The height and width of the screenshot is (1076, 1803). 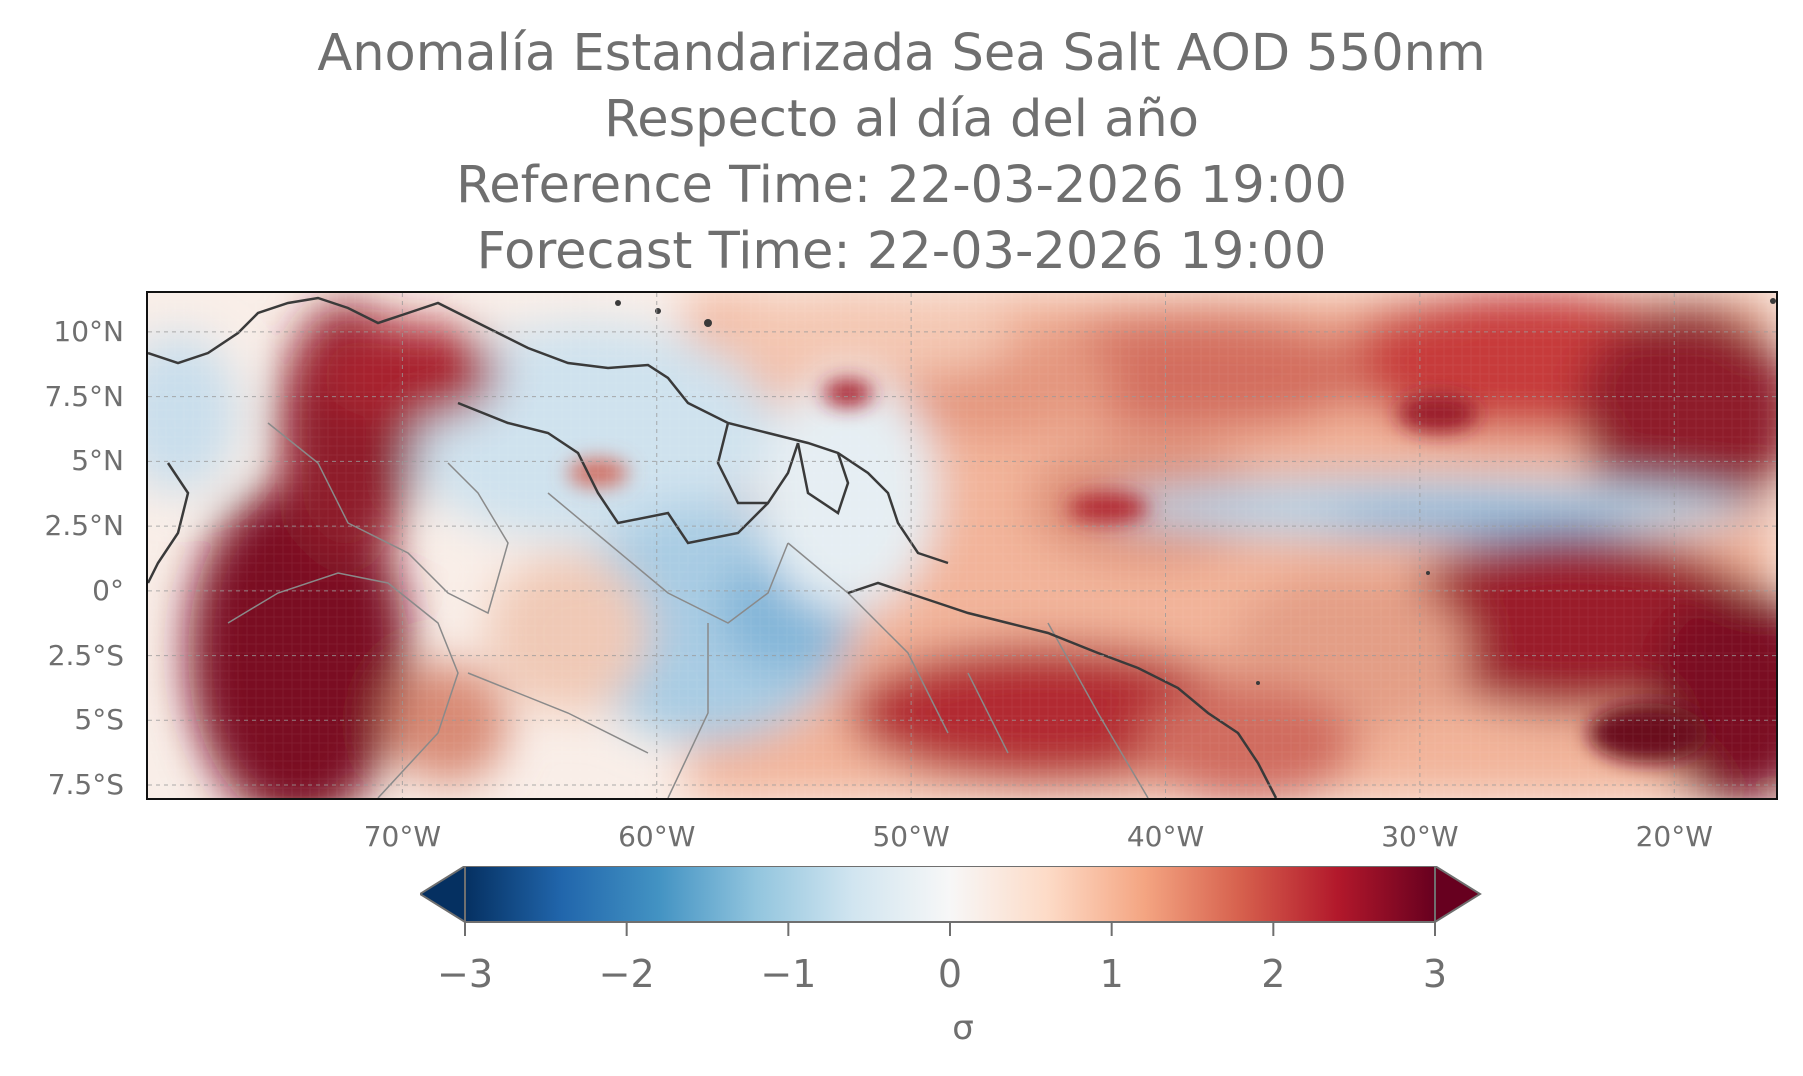 I want to click on colorbar-tick-label: 3, so click(x=1435, y=974).